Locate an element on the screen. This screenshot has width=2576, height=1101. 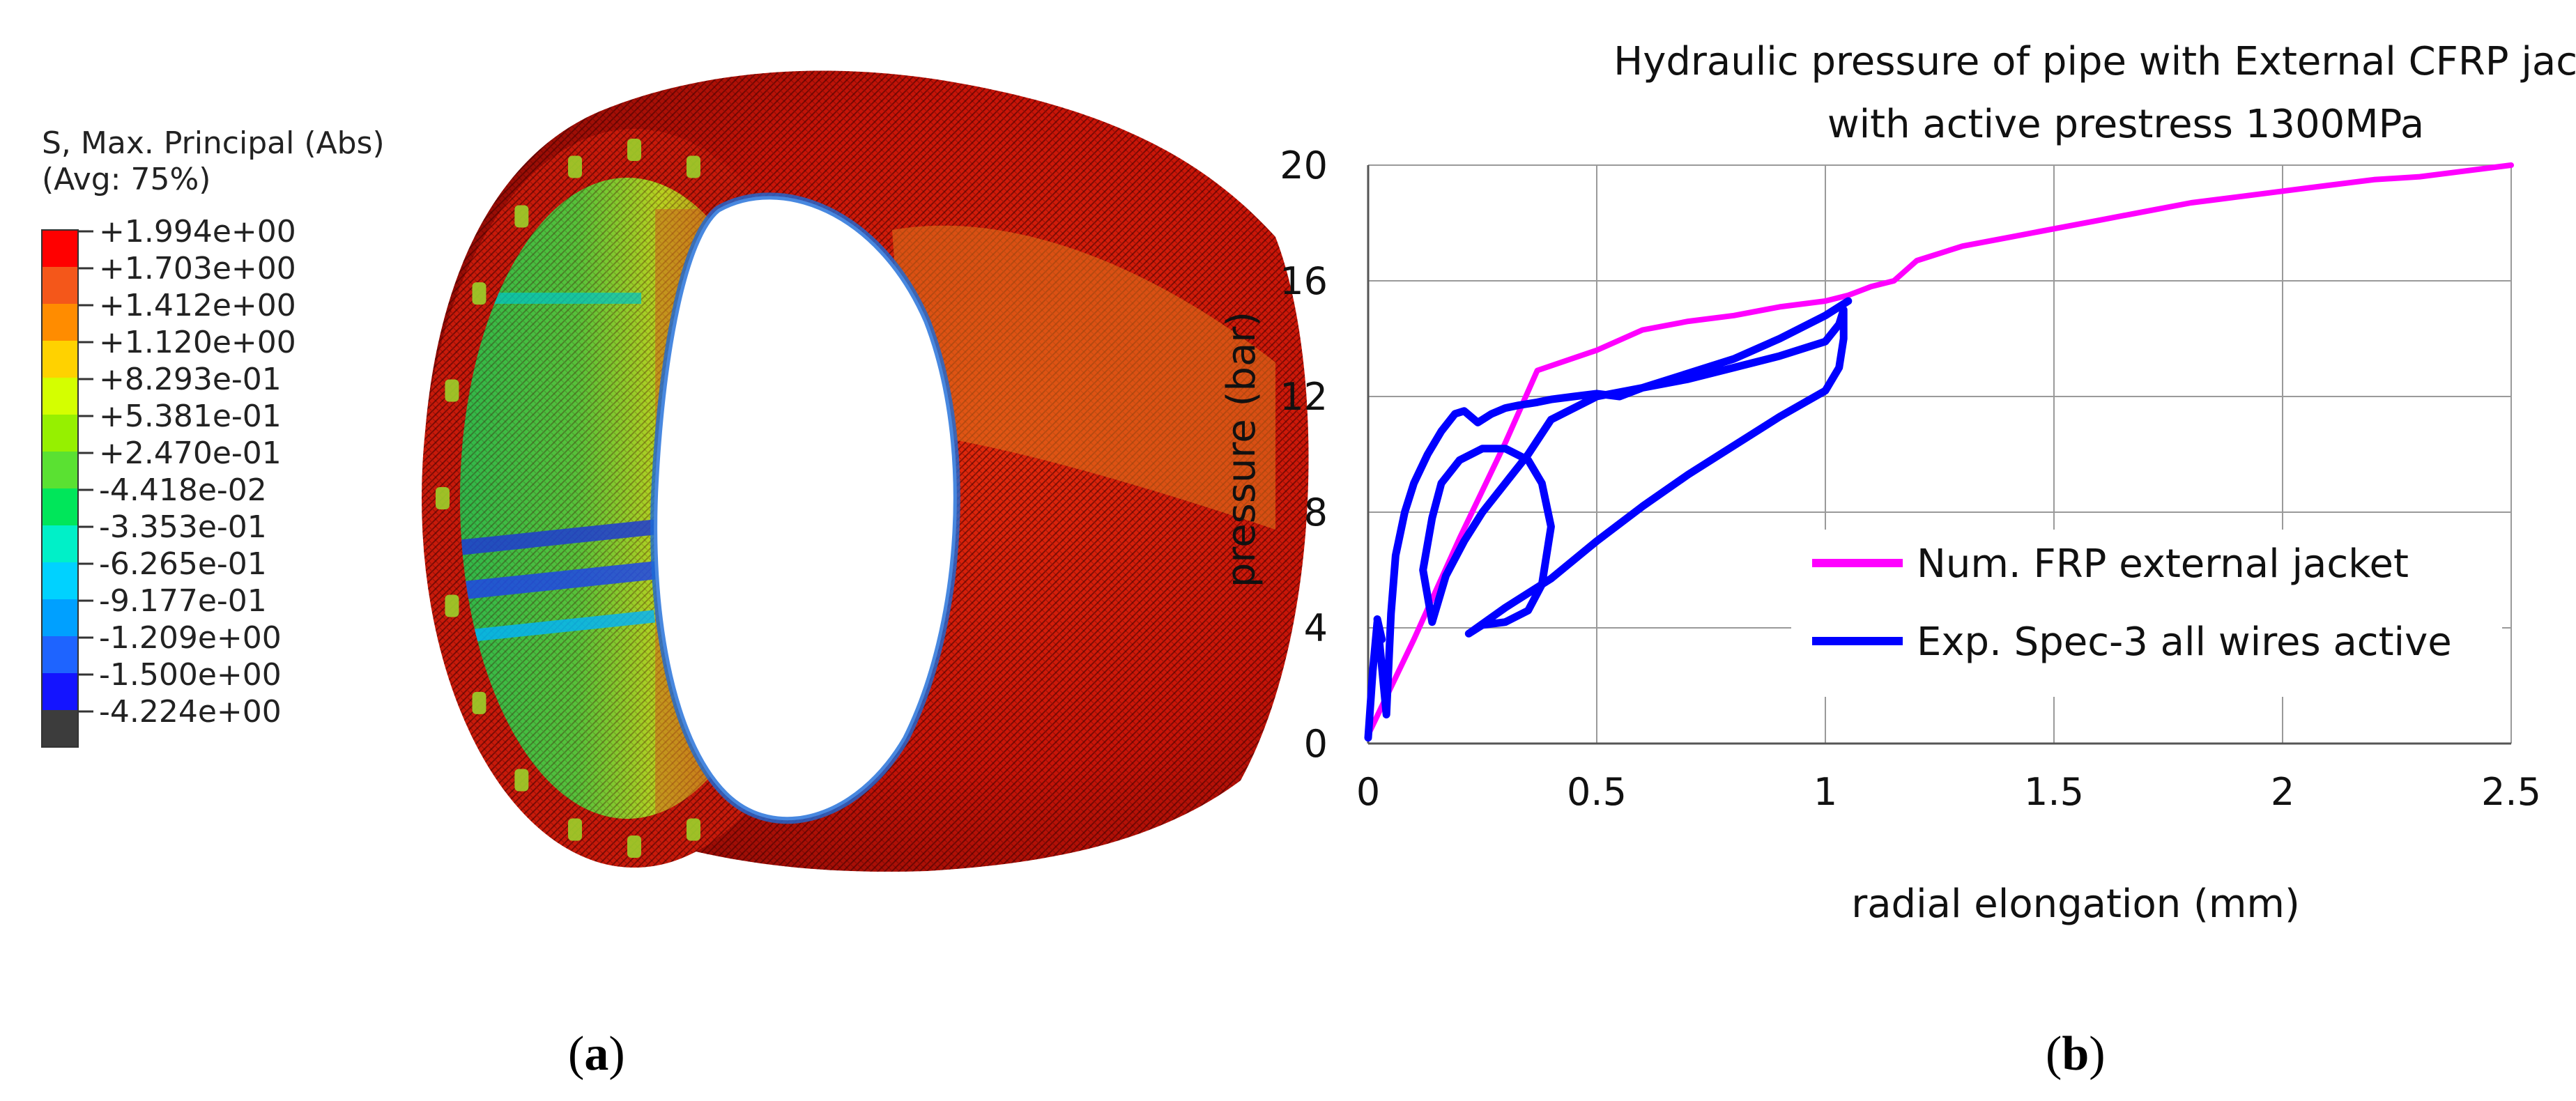
legend-label-exp-spec3: Exp. Spec-3 all wires active is located at coordinates (2184, 642).